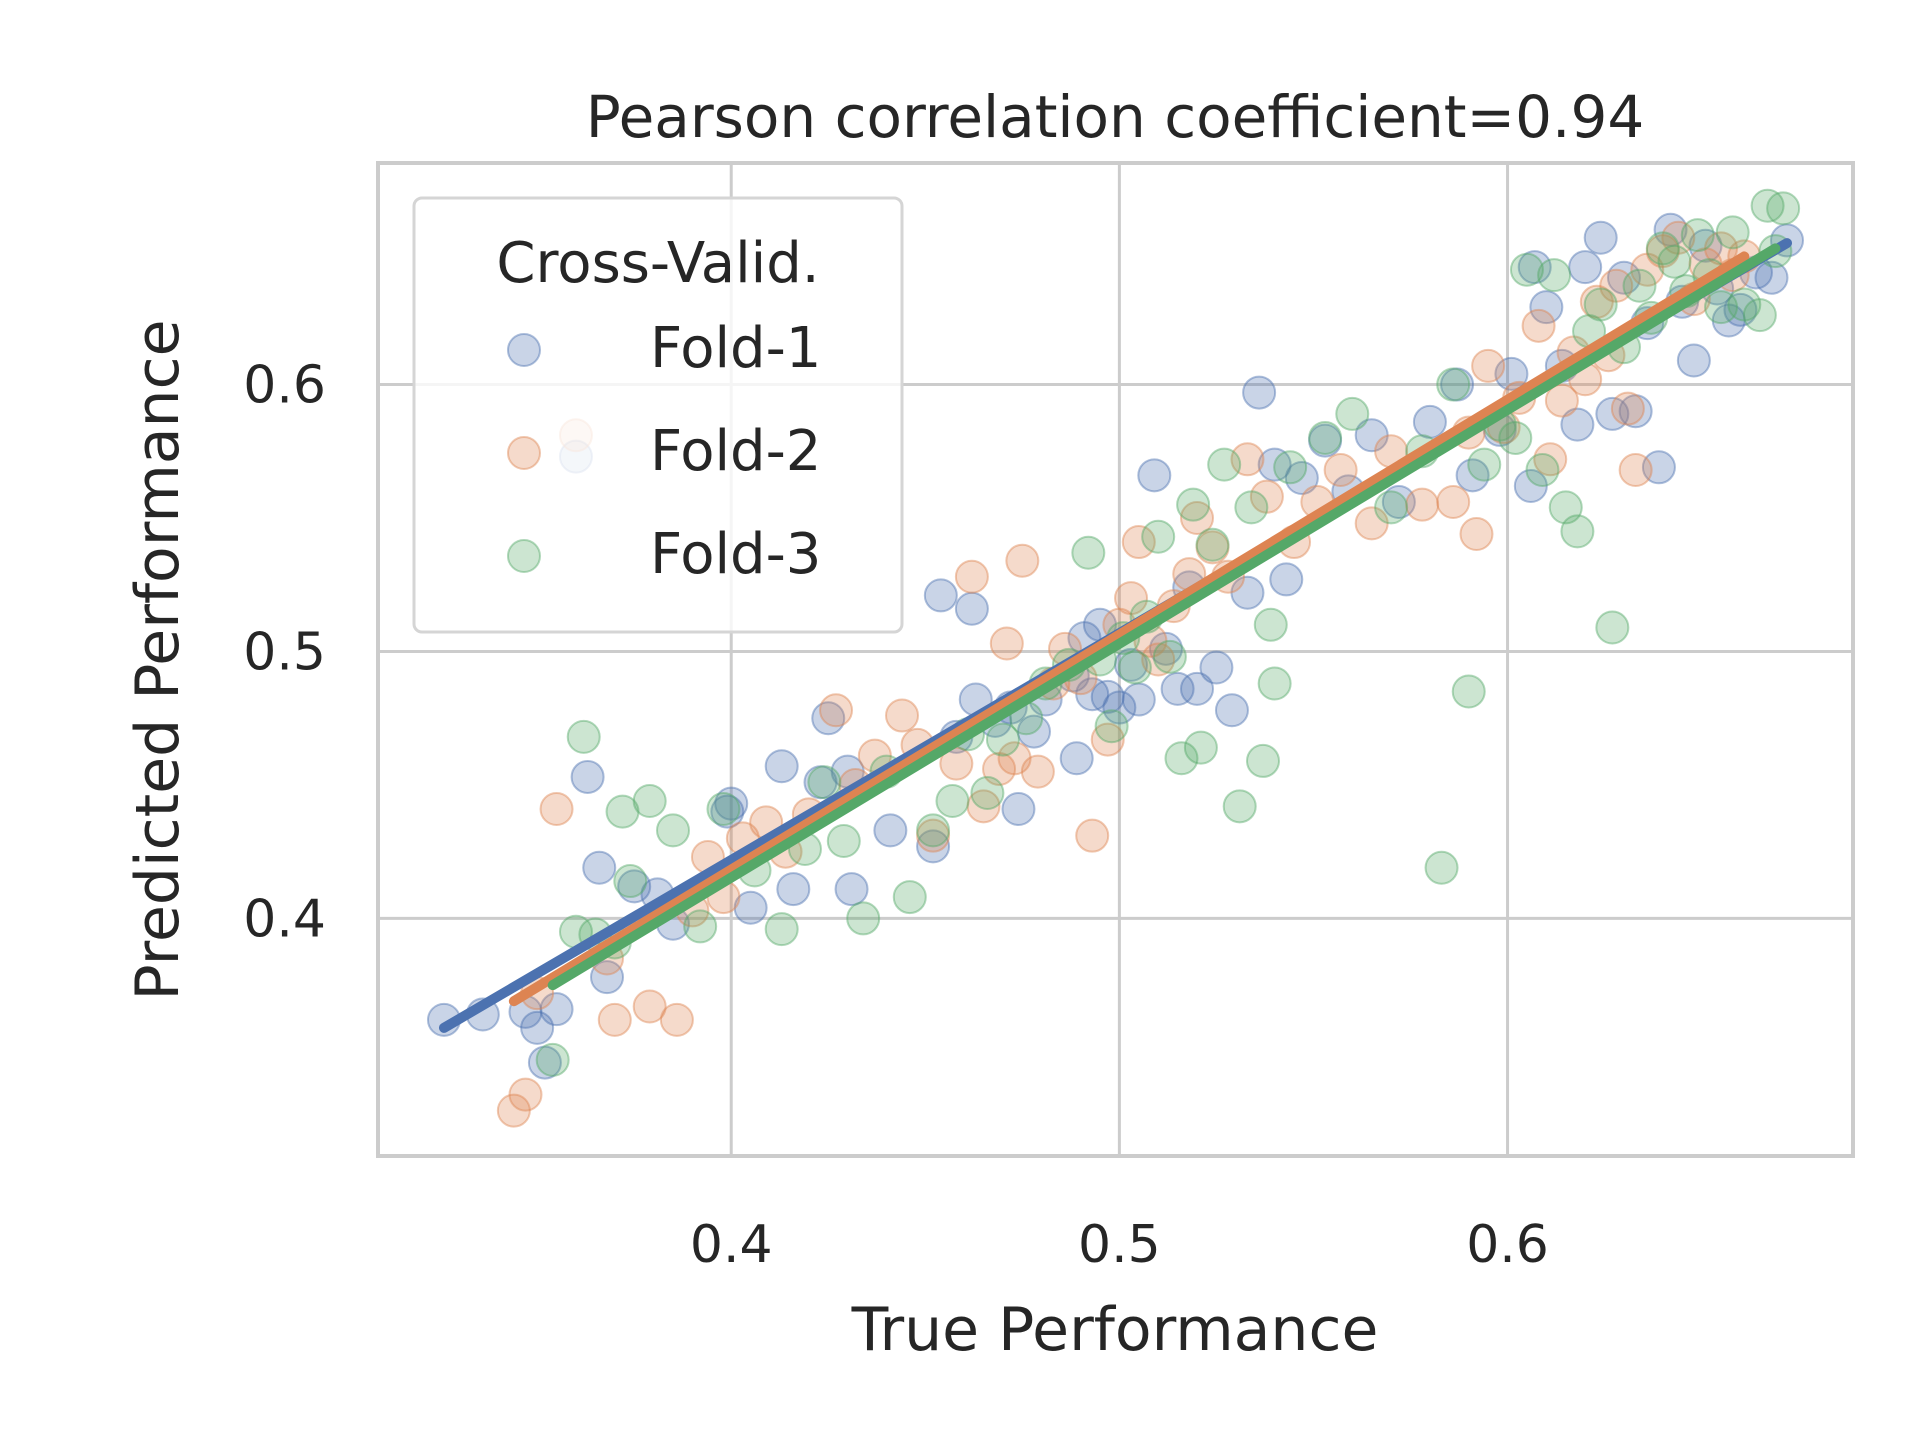 The image size is (1920, 1445). What do you see at coordinates (1507, 1245) in the screenshot?
I see `x-tick-label: 0.6` at bounding box center [1507, 1245].